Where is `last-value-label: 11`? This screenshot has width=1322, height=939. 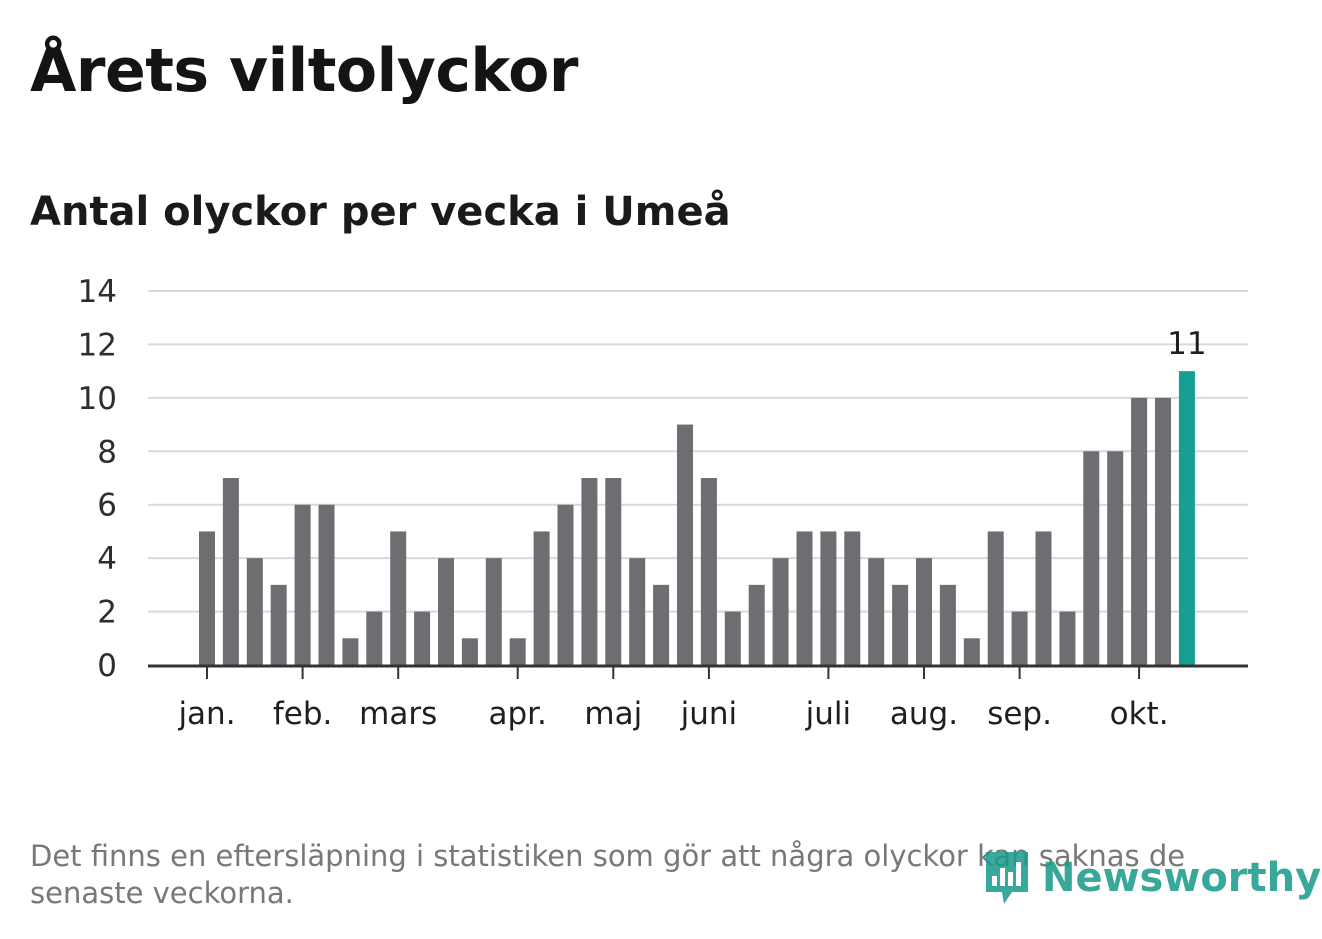 last-value-label: 11 is located at coordinates (1186, 344).